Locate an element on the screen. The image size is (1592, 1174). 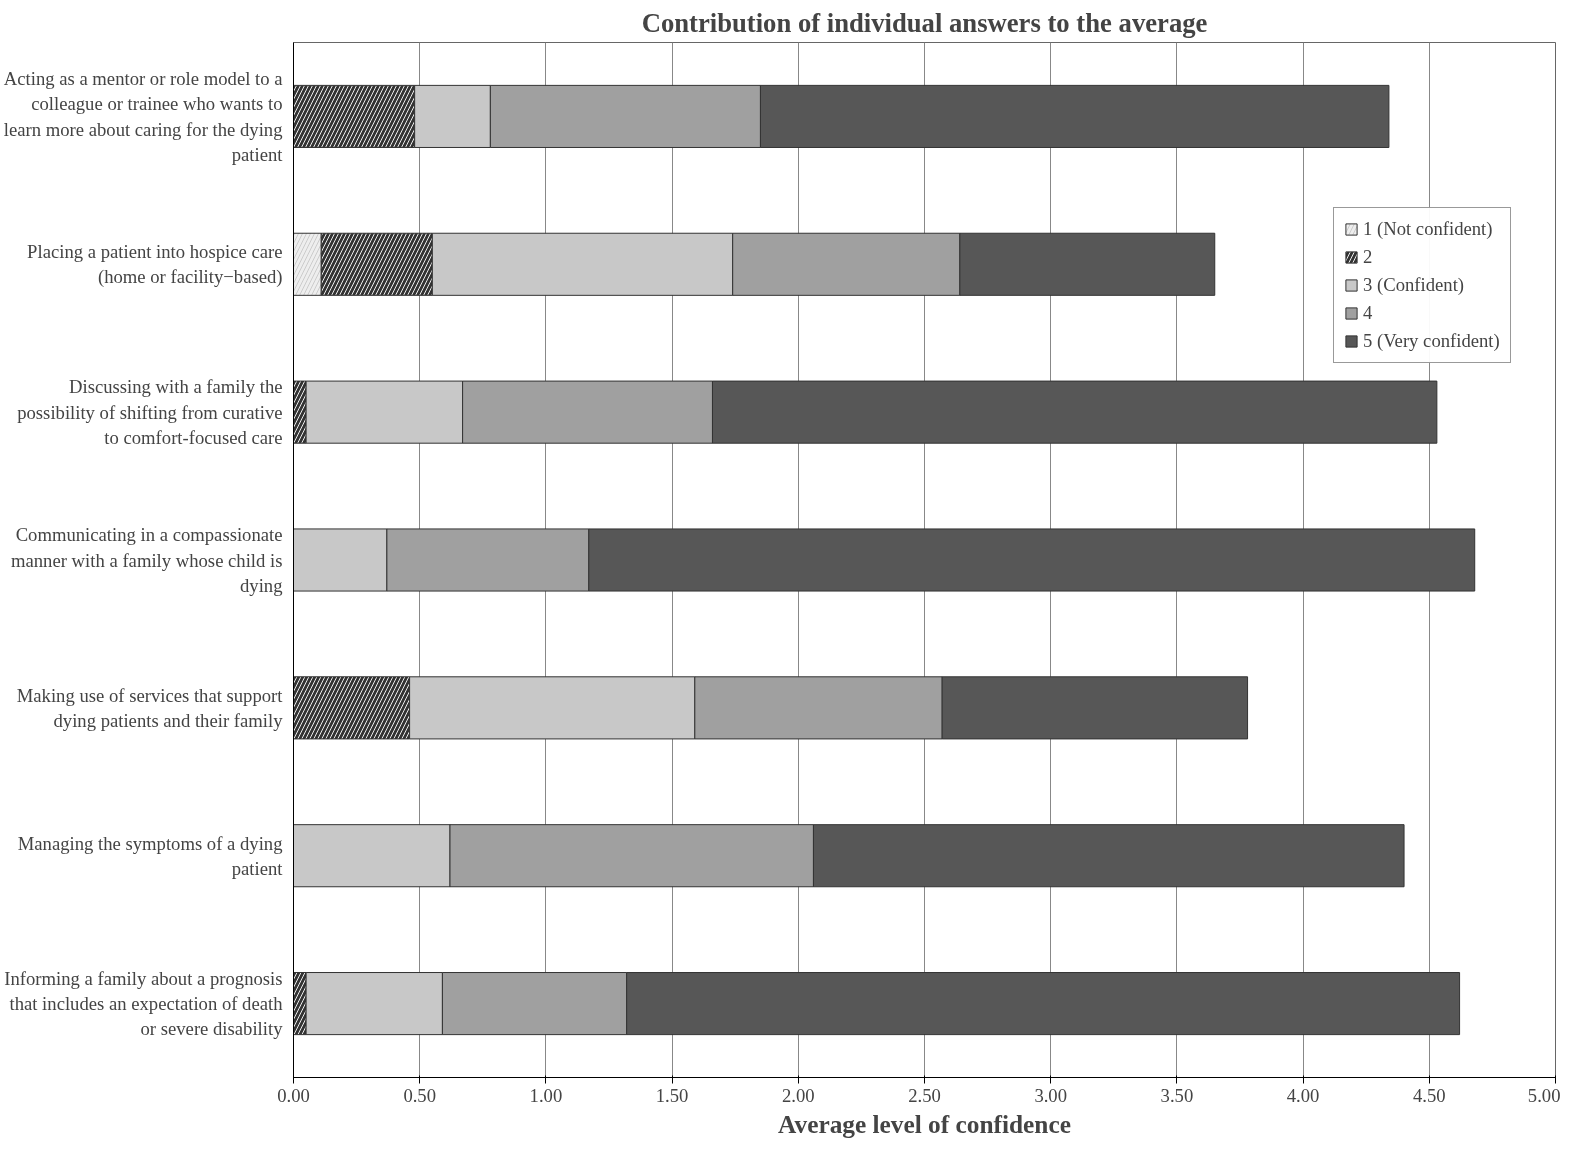
y-tick-label: Informing a family about a prognosis that includes an expectation of death or severe disability is located at coordinates (144, 1003).